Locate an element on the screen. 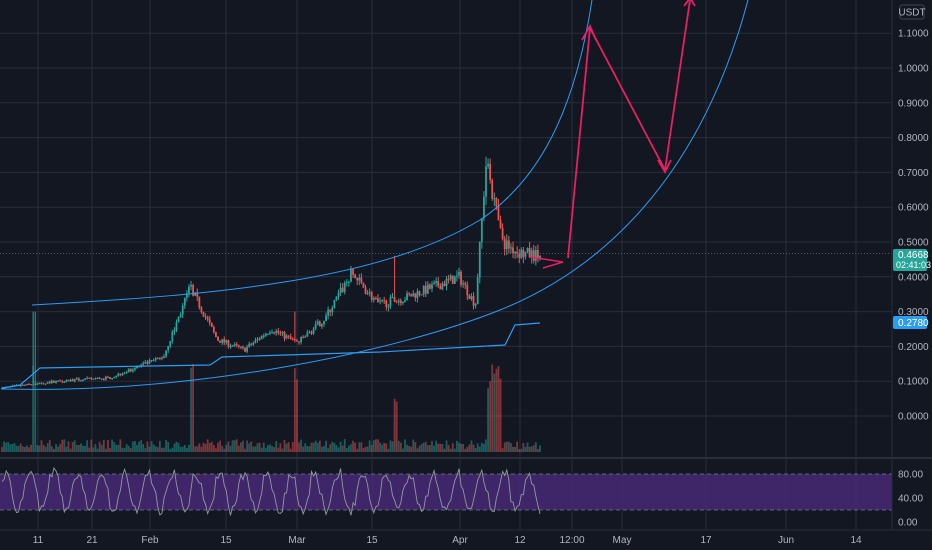 The image size is (932, 550). projection-arrow-small is located at coordinates (546, 262).